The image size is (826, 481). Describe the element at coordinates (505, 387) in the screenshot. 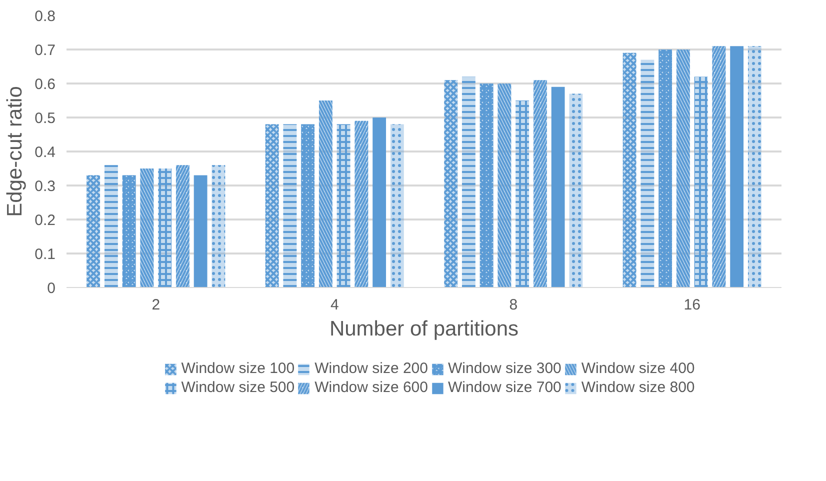

I see `legend-label: Window size 700` at that location.